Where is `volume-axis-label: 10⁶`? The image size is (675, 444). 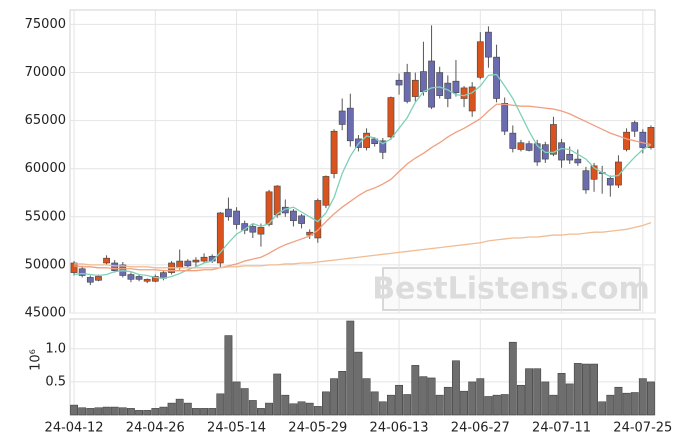
volume-axis-label: 10⁶ is located at coordinates (36, 360).